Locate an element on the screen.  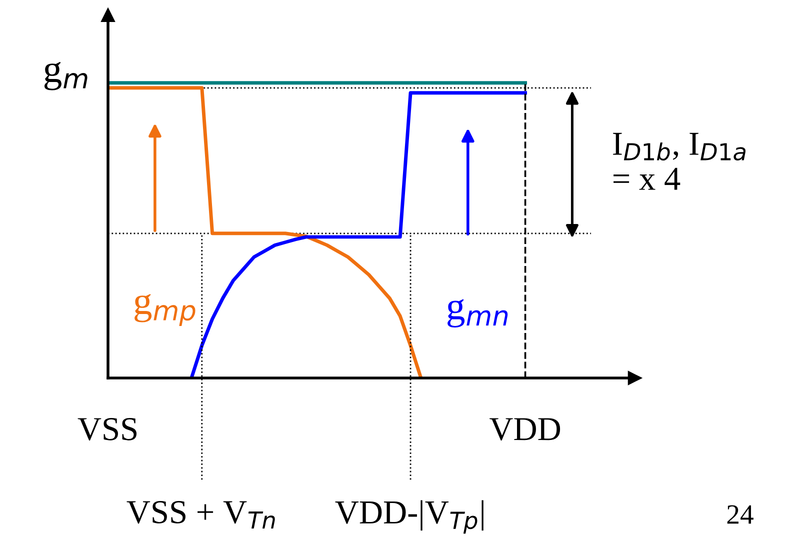
x-tick-label: VSS is located at coordinates (107, 429).